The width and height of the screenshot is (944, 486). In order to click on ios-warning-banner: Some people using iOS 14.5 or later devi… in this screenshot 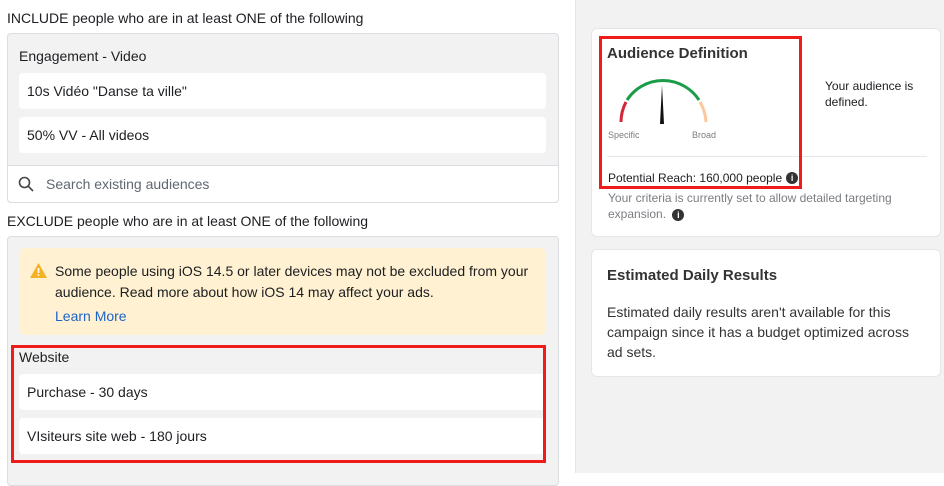, I will do `click(282, 291)`.